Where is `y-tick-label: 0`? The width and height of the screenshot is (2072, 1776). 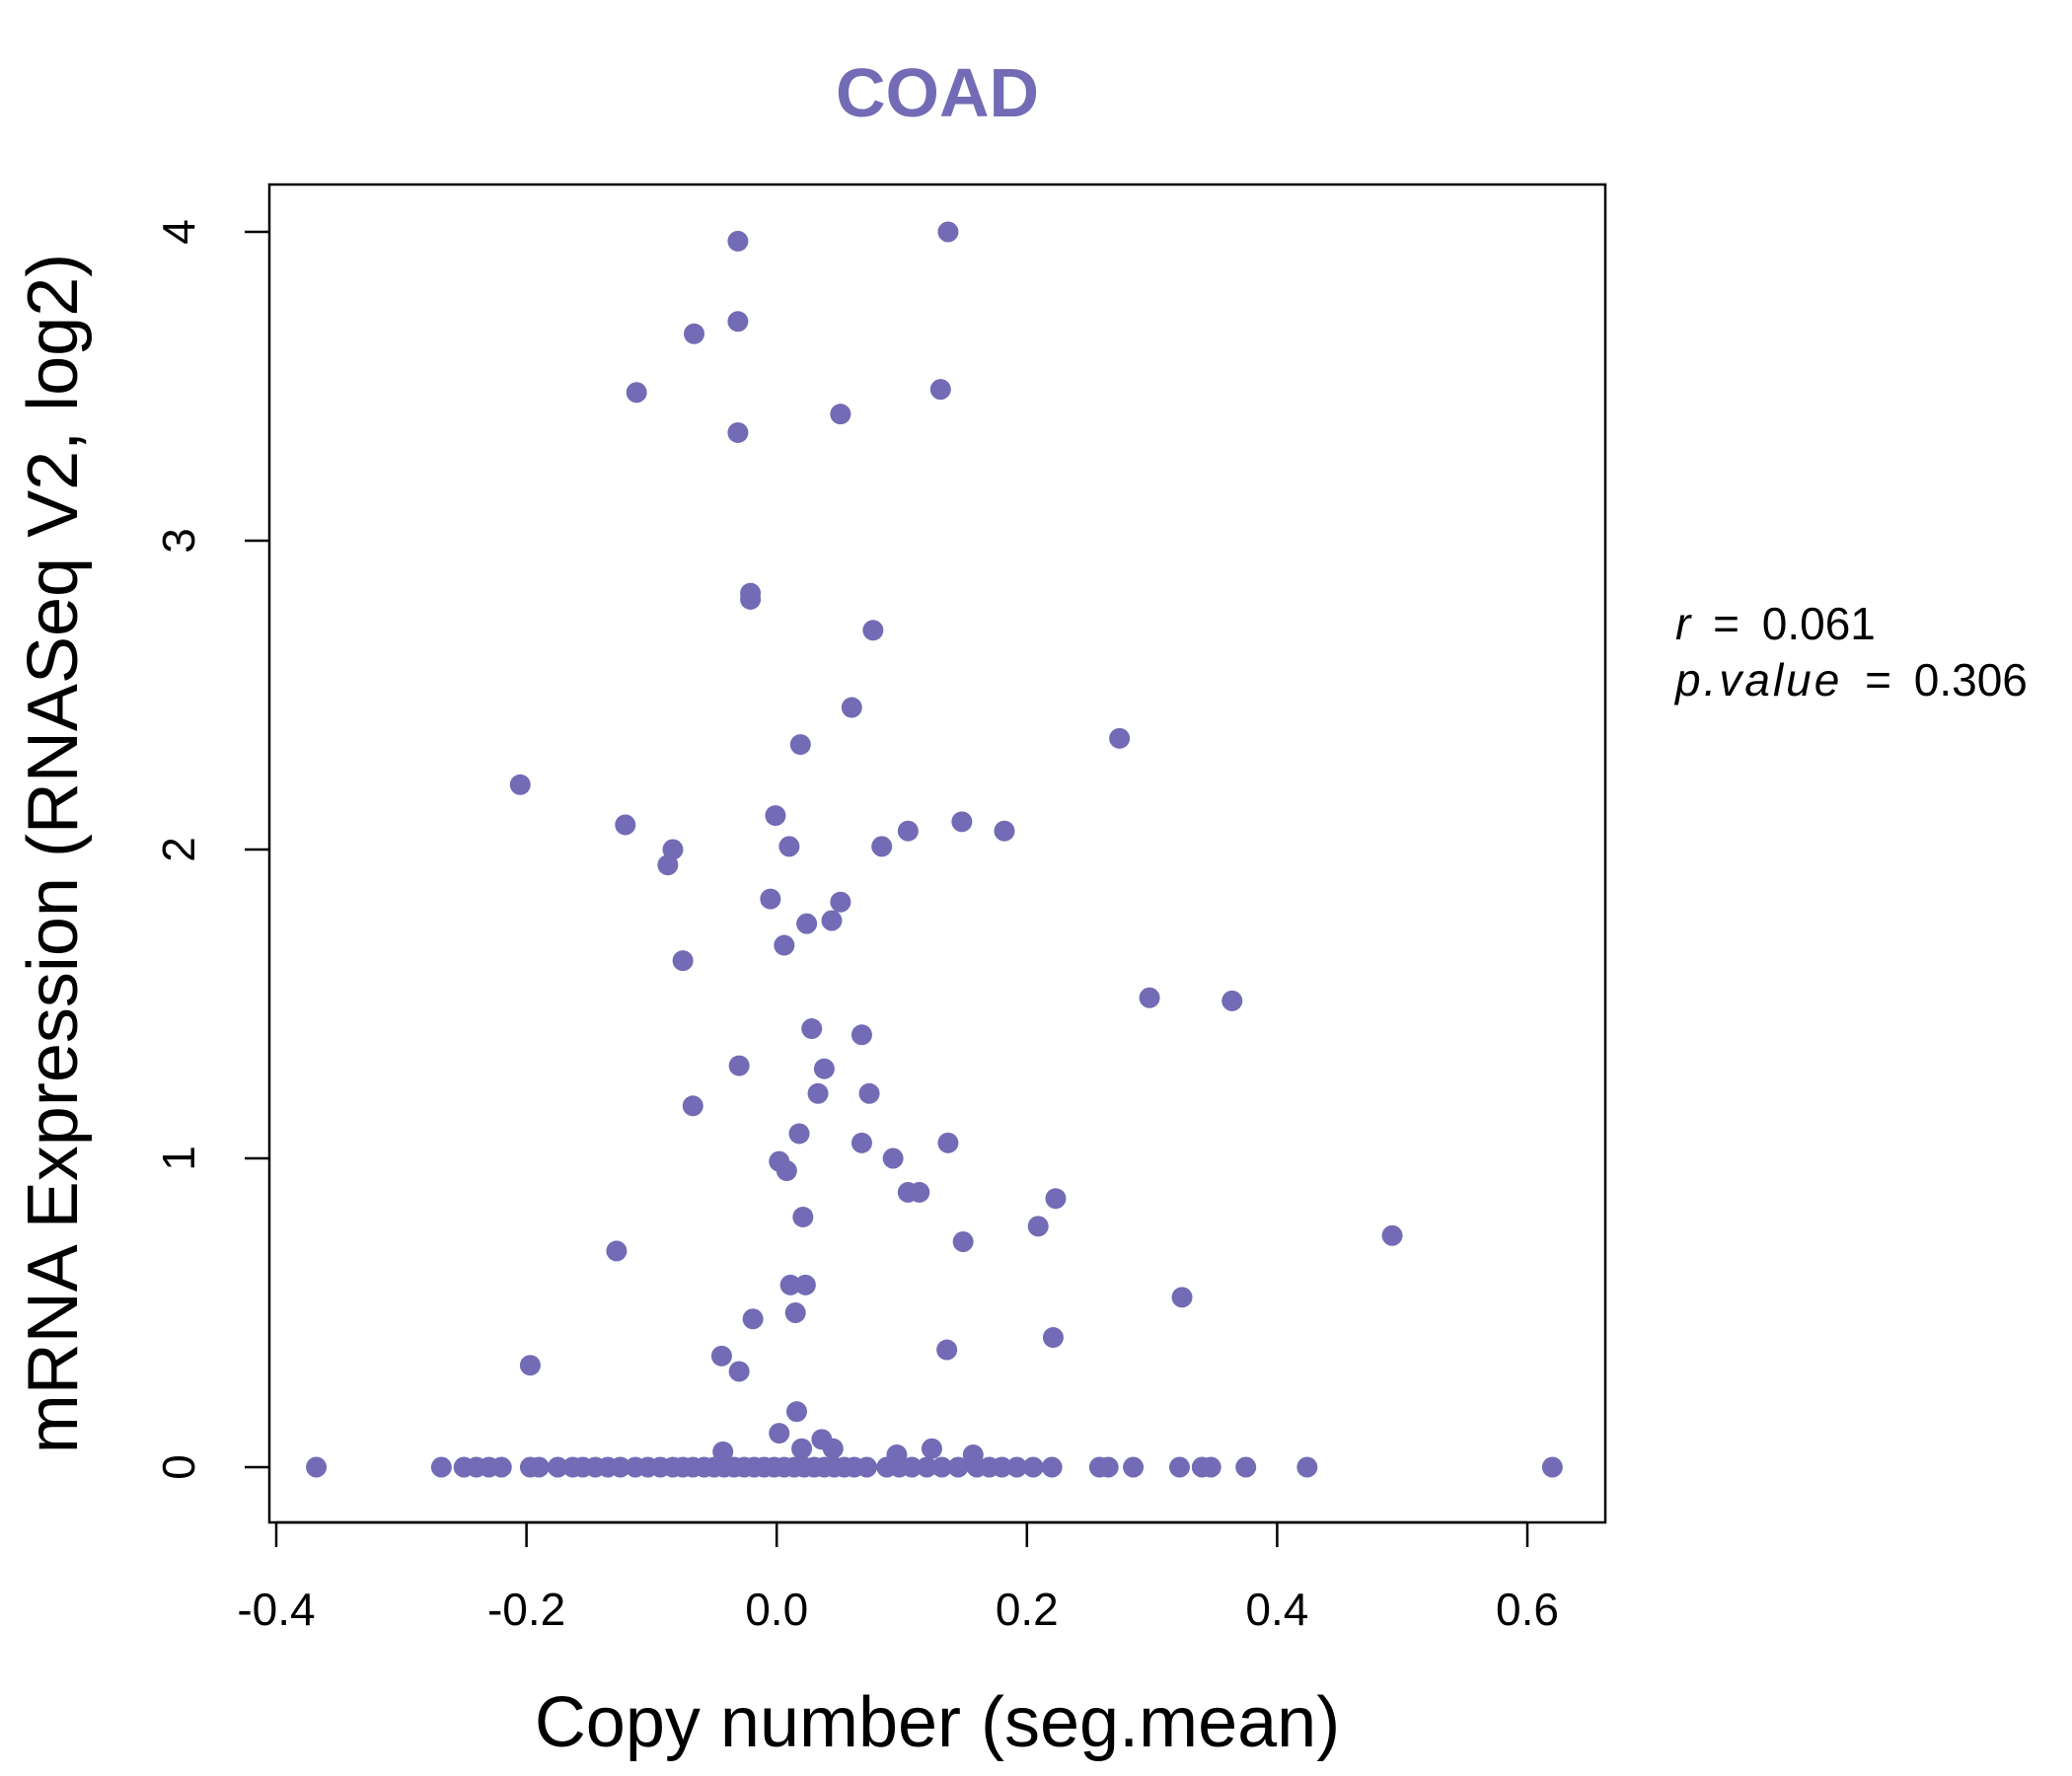
y-tick-label: 0 is located at coordinates (179, 1467).